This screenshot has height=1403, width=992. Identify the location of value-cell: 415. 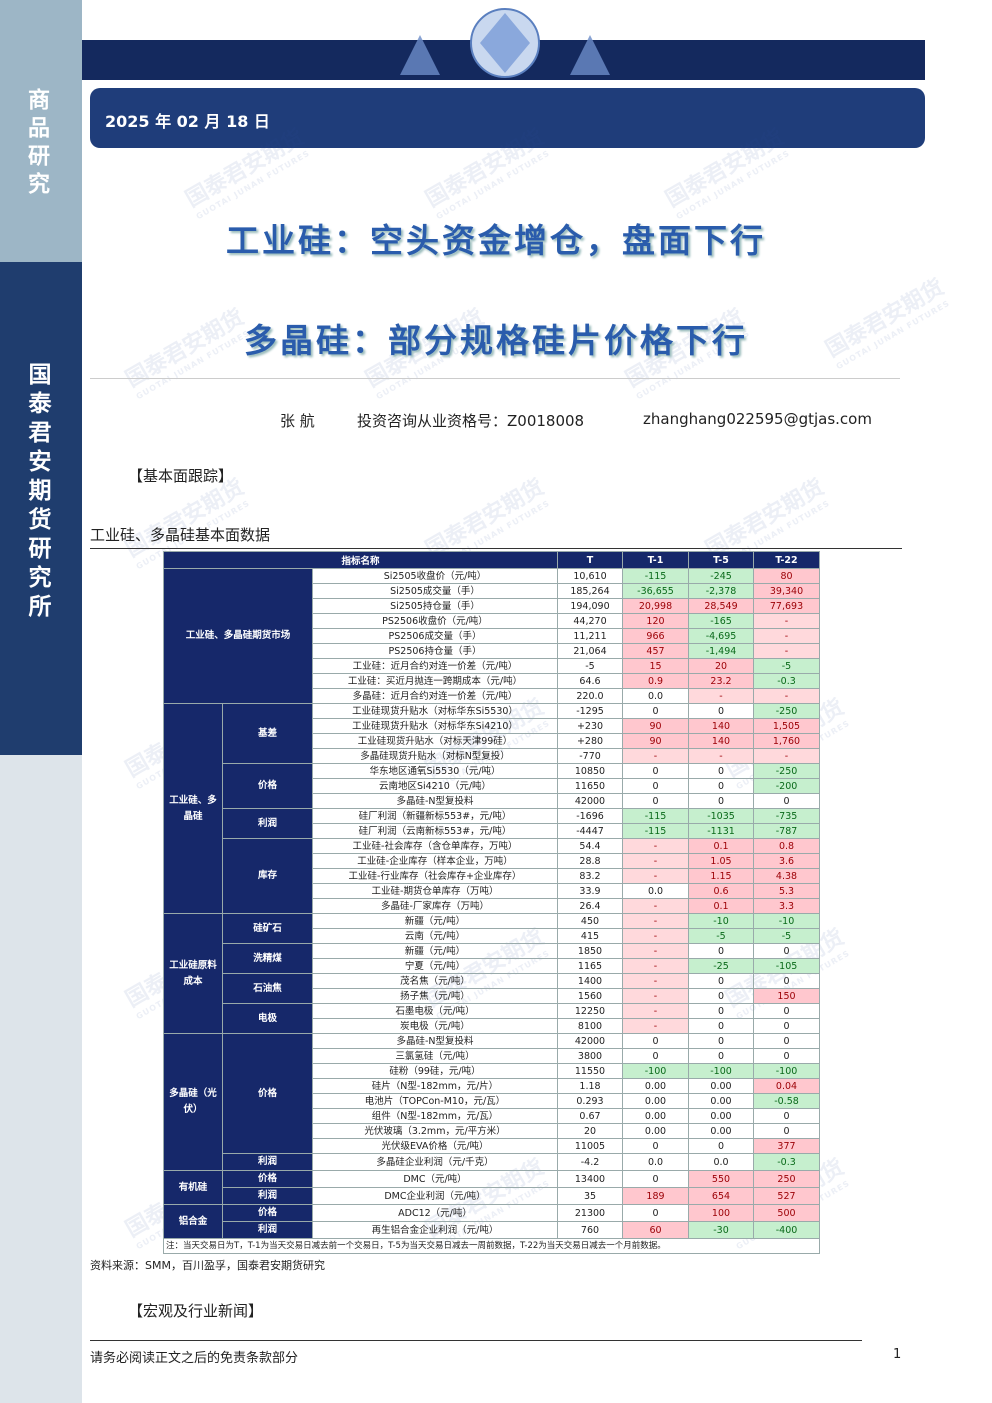
(590, 936).